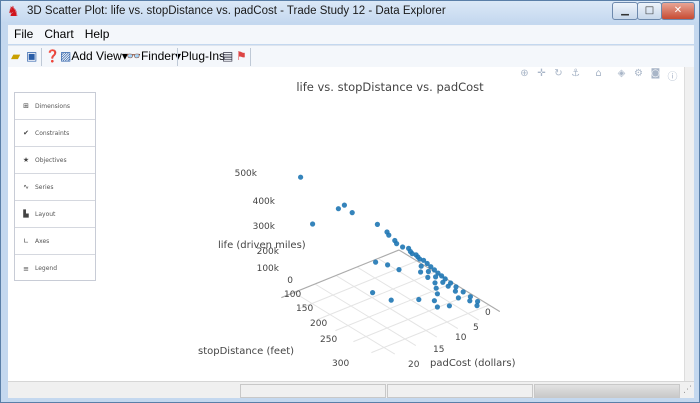 Image resolution: width=700 pixels, height=403 pixels. What do you see at coordinates (16, 56) in the screenshot?
I see `open-icon: ▰` at bounding box center [16, 56].